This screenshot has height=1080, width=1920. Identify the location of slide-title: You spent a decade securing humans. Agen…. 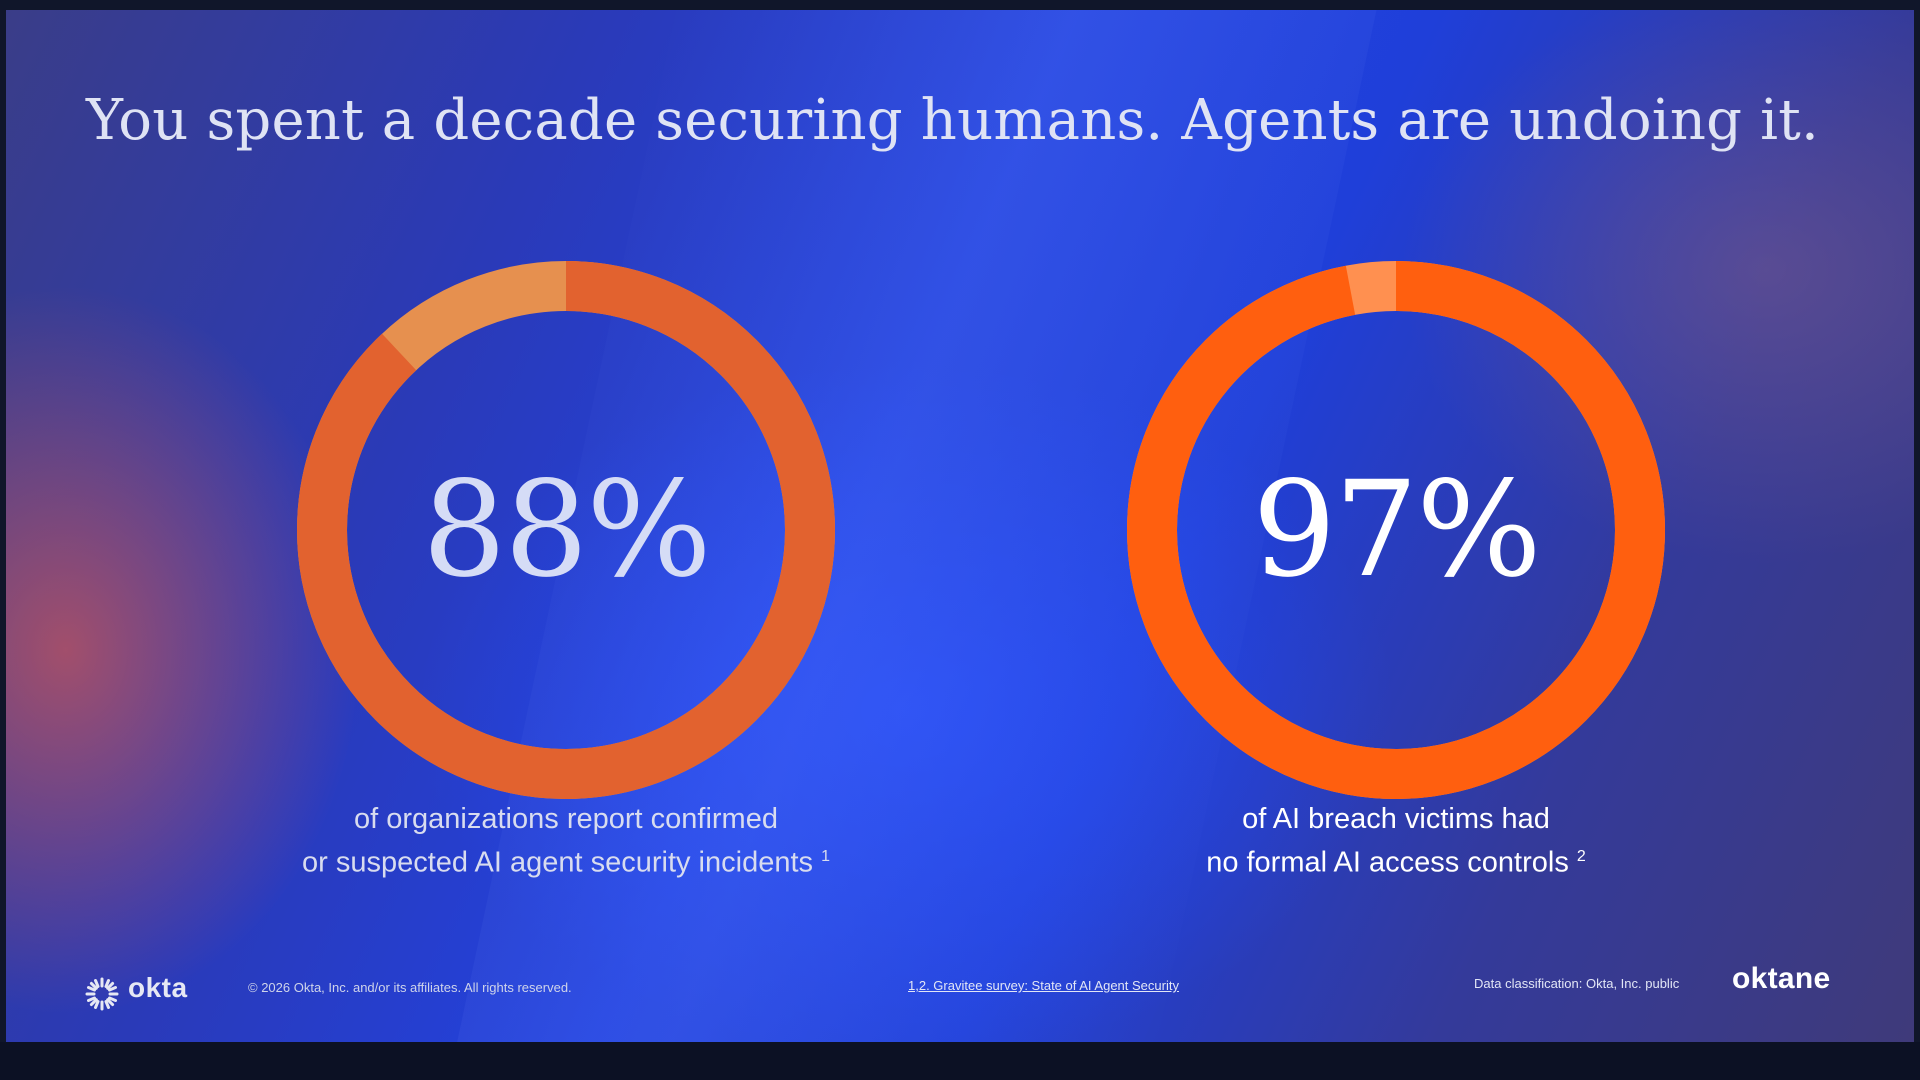
(952, 120).